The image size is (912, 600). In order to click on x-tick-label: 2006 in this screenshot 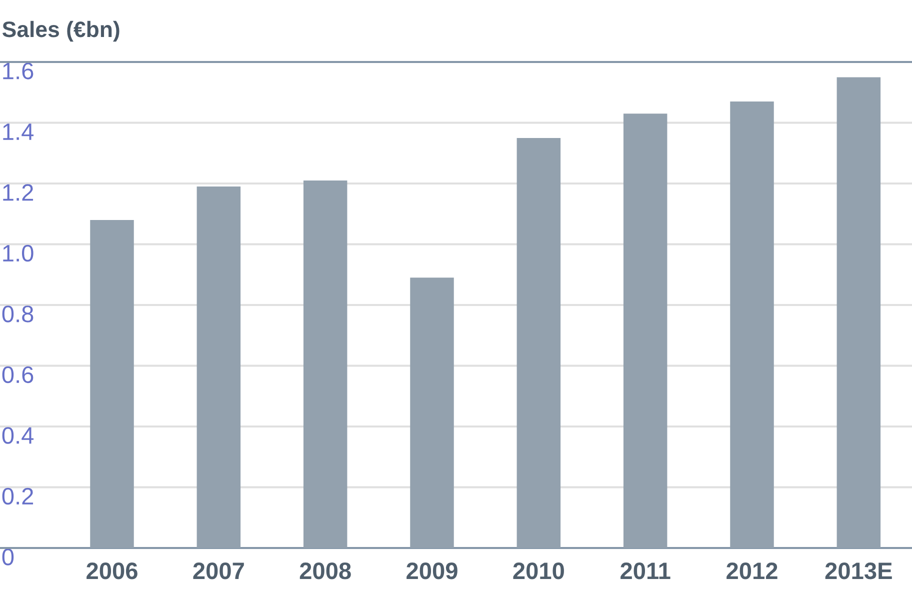, I will do `click(112, 571)`.